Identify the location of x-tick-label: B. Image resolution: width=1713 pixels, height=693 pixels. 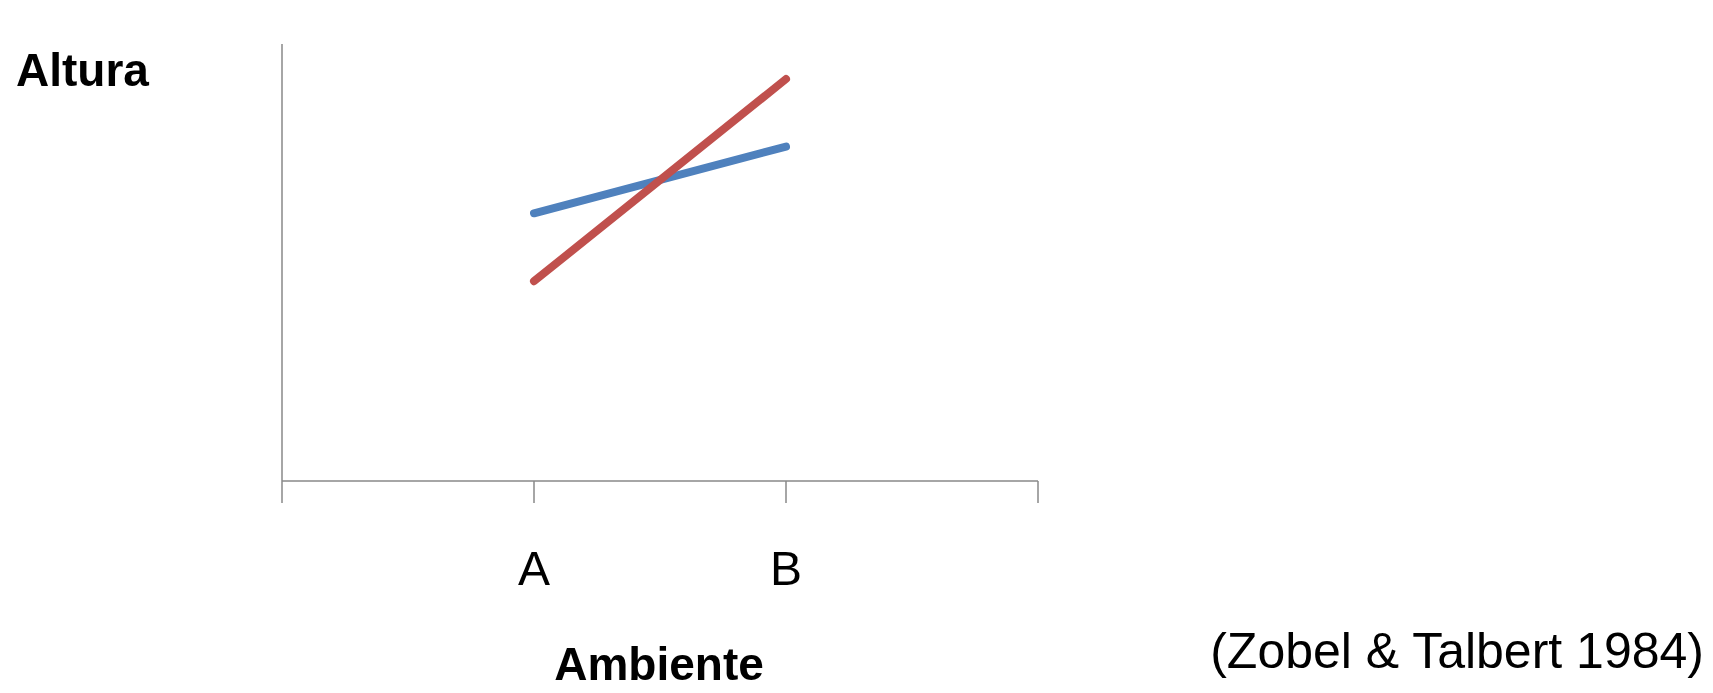
(786, 568).